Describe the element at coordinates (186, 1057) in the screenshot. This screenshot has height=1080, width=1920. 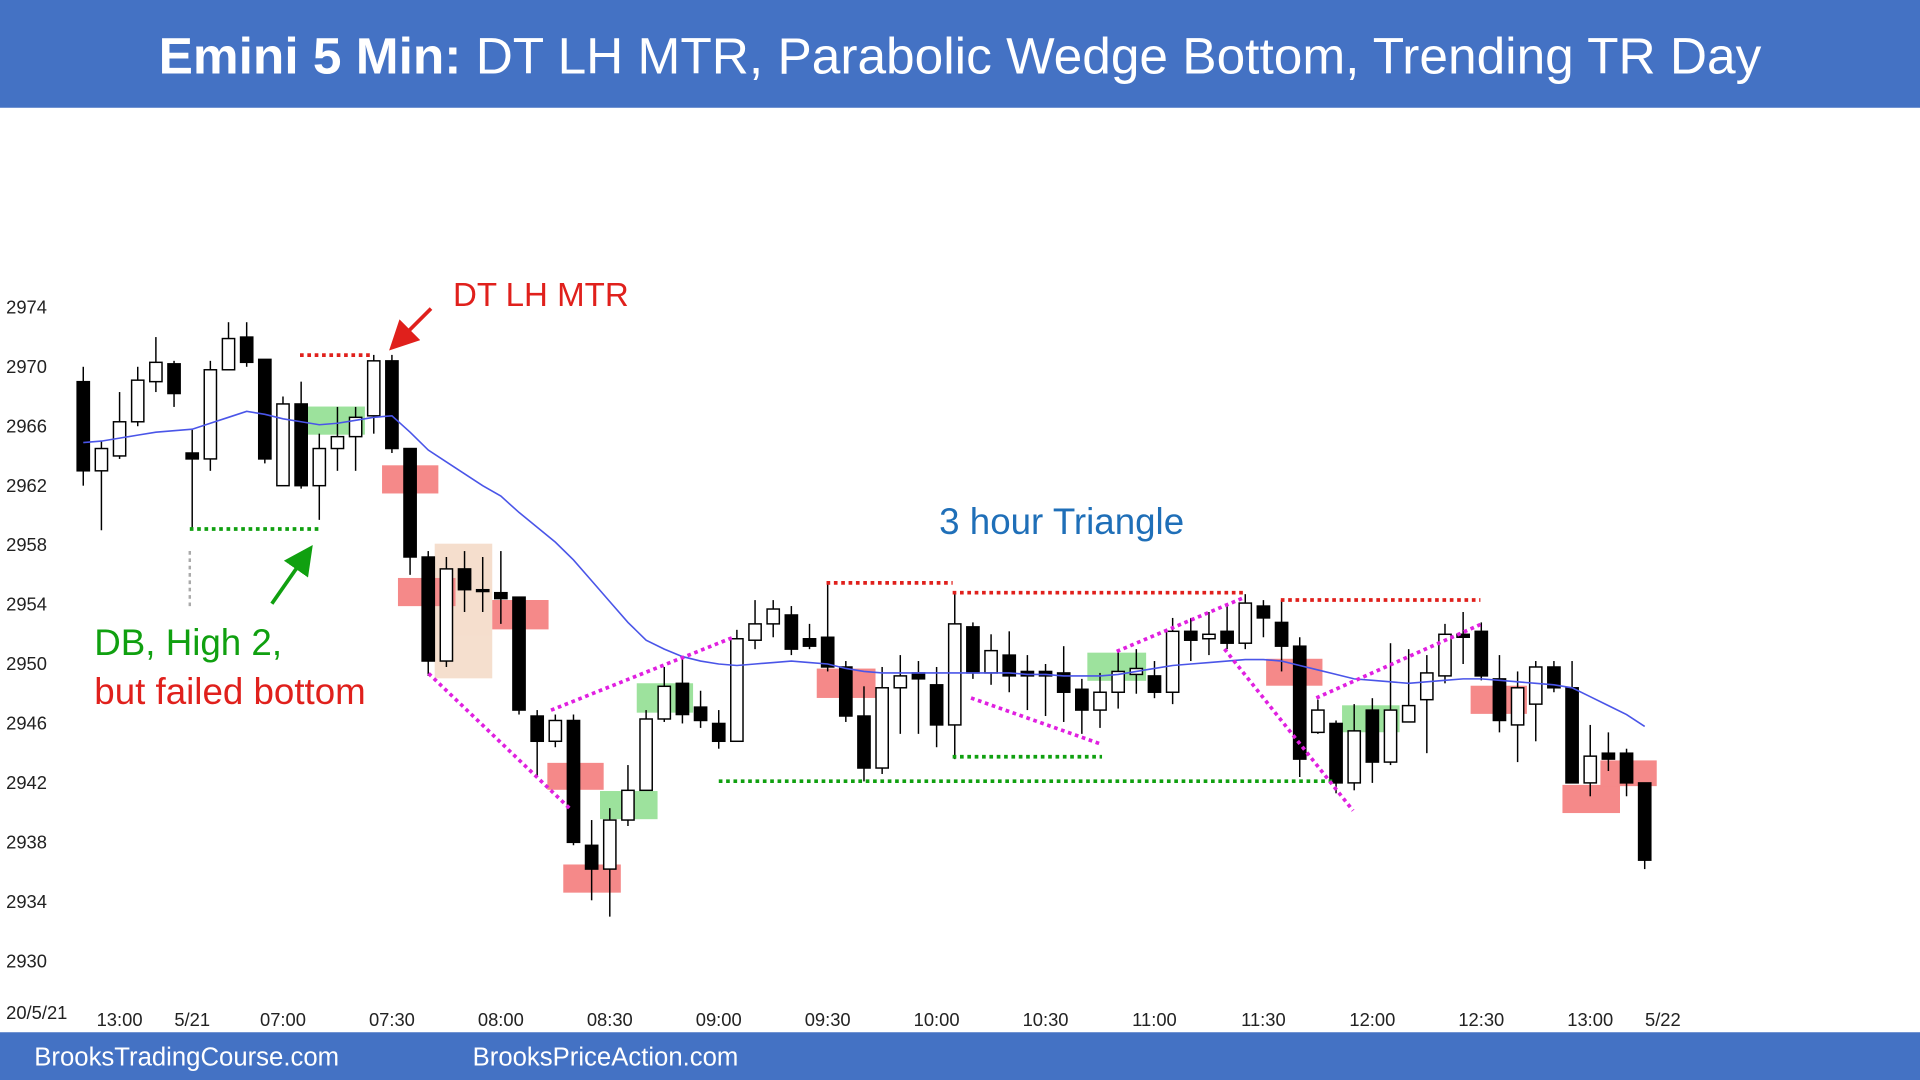
I see `footer-text: BrooksTradingCourse.com` at that location.